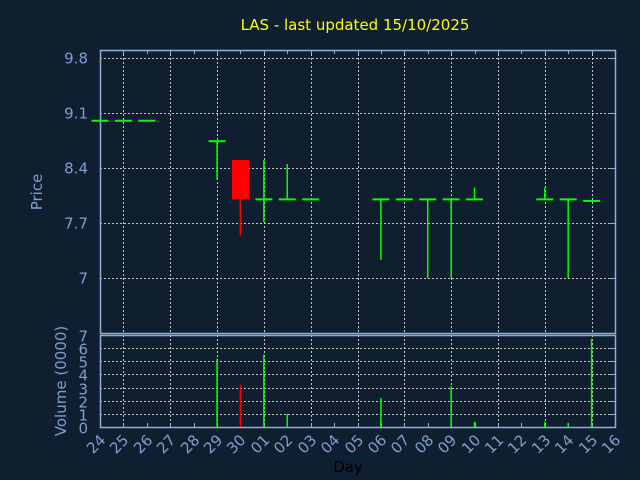 The image size is (640, 480). Describe the element at coordinates (348, 467) in the screenshot. I see `x-axis-label: Day` at that location.